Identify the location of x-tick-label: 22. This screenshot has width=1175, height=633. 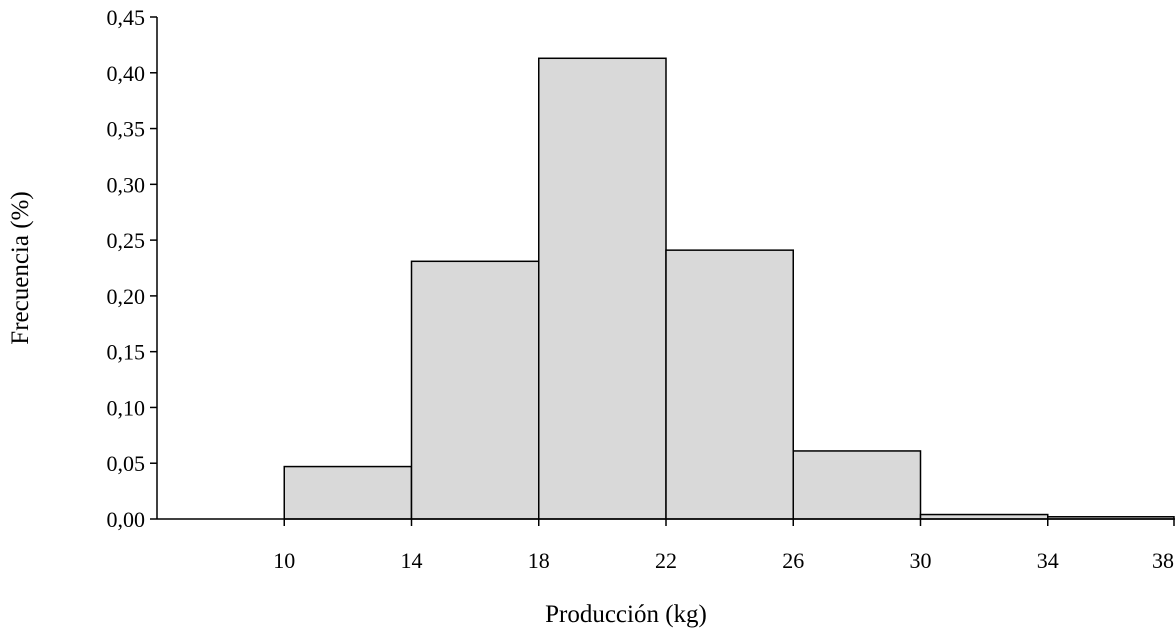
(666, 560).